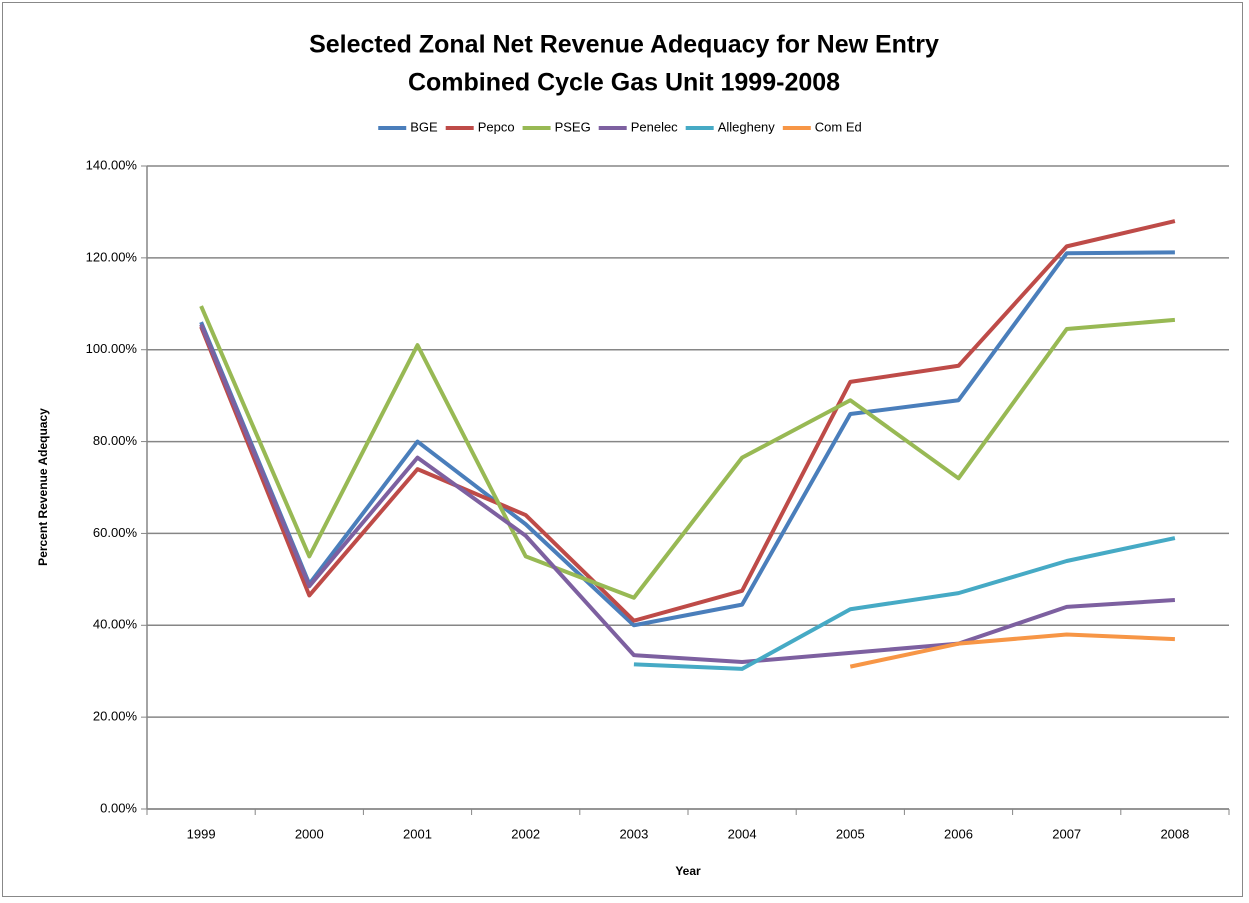  I want to click on legend-label: Penelec, so click(654, 126).